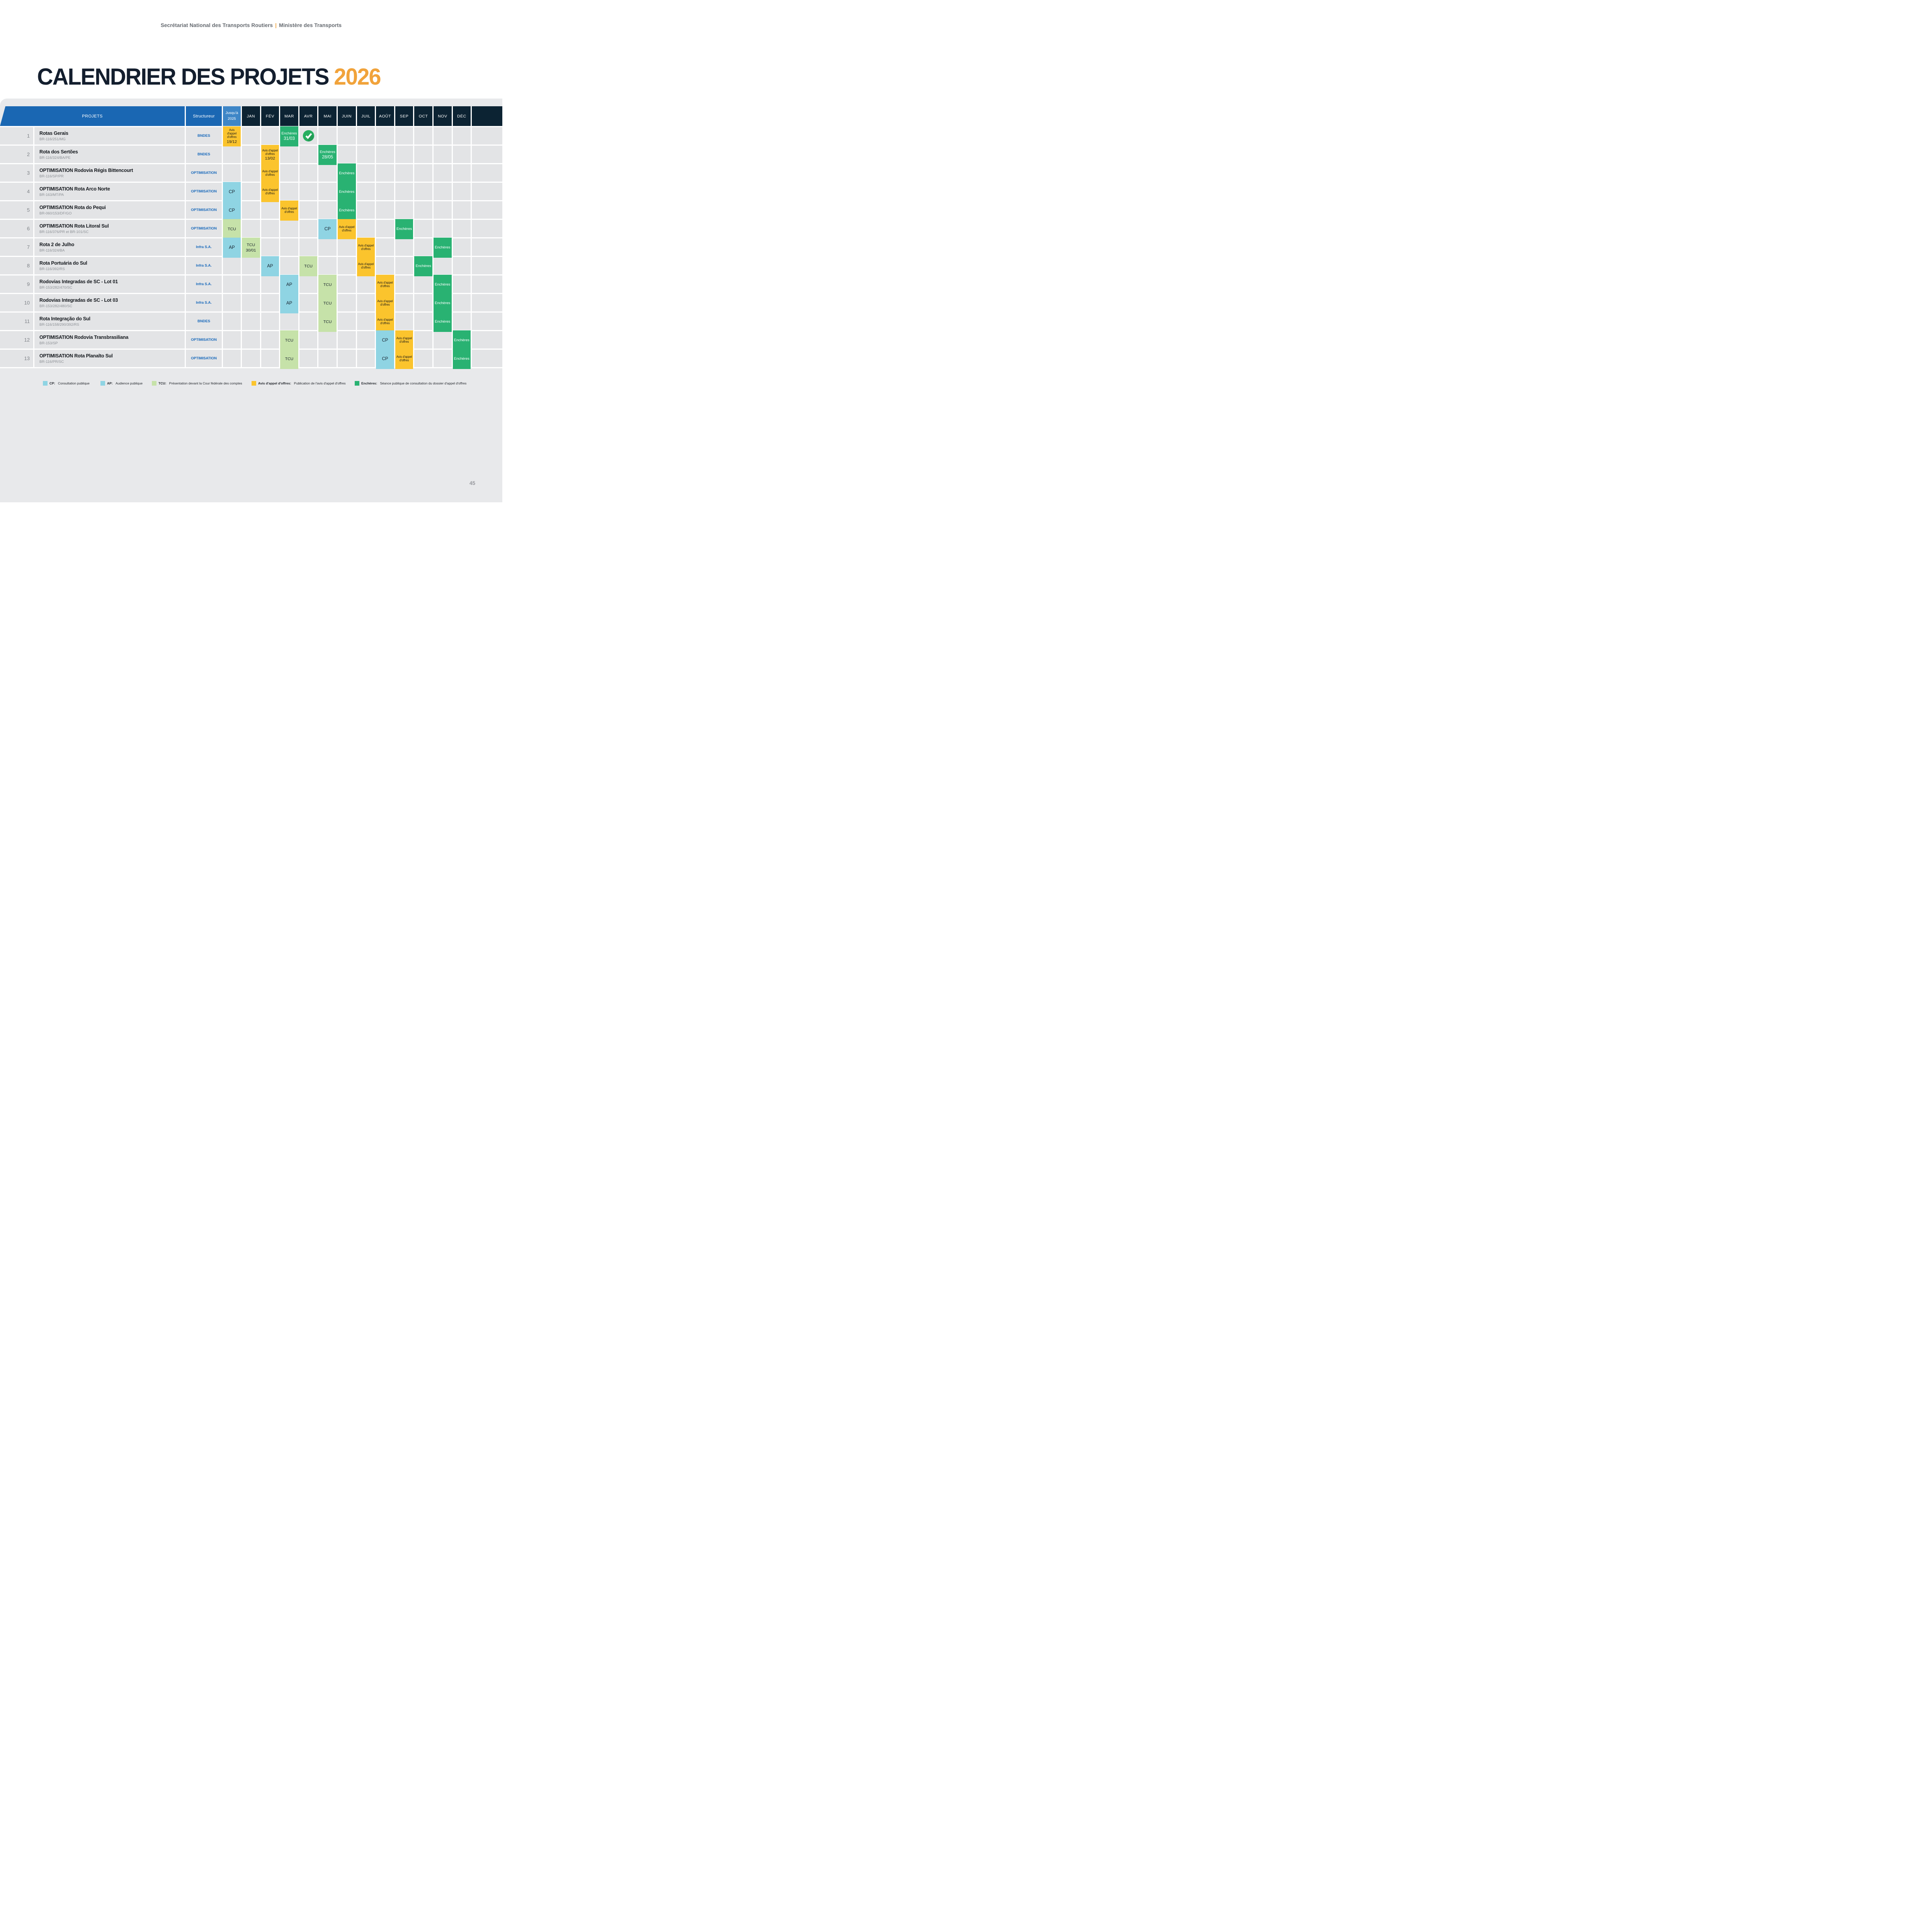 The width and height of the screenshot is (1932, 1932). Describe the element at coordinates (54, 133) in the screenshot. I see `project-name: Rotas Gerais` at that location.